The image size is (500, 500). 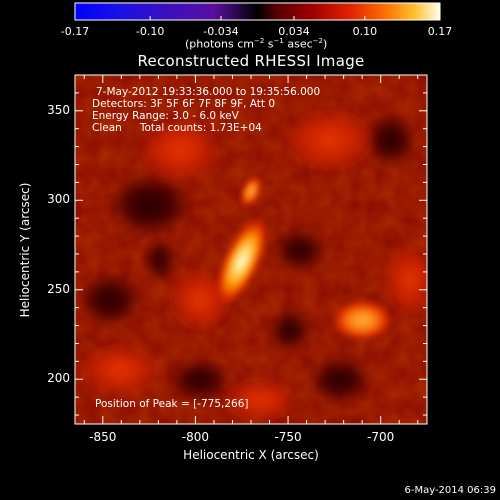 What do you see at coordinates (58, 199) in the screenshot?
I see `y-tick-label: 300` at bounding box center [58, 199].